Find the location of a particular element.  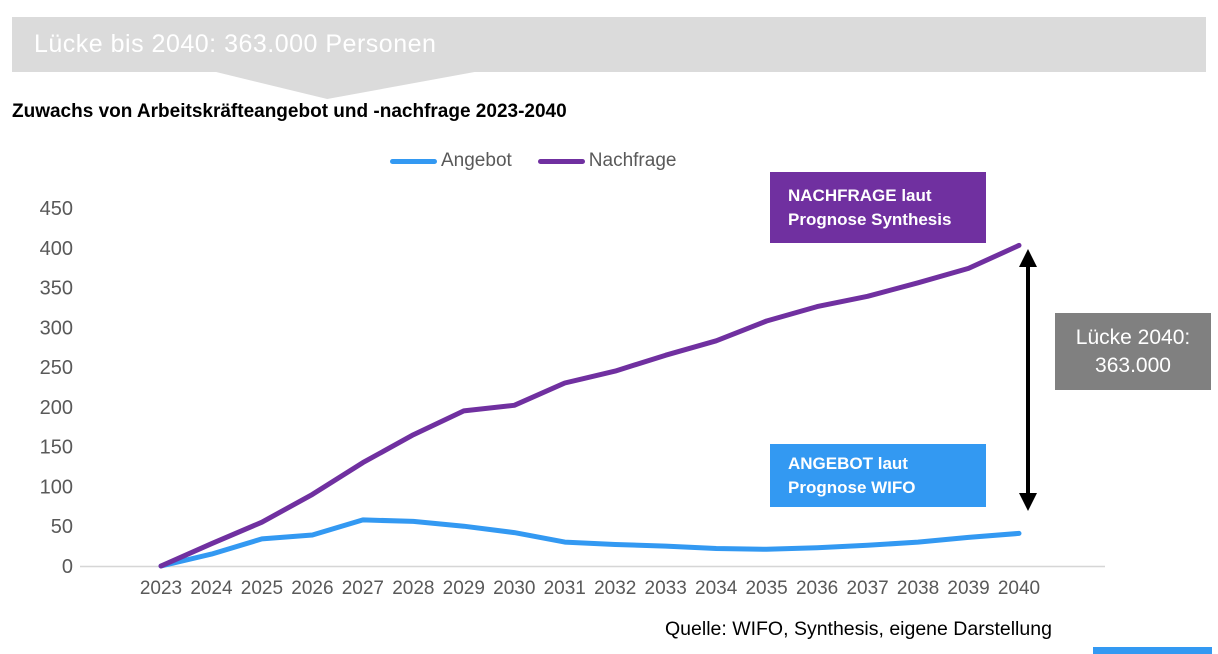

y-axis-tick-label: 400 is located at coordinates (56, 249).